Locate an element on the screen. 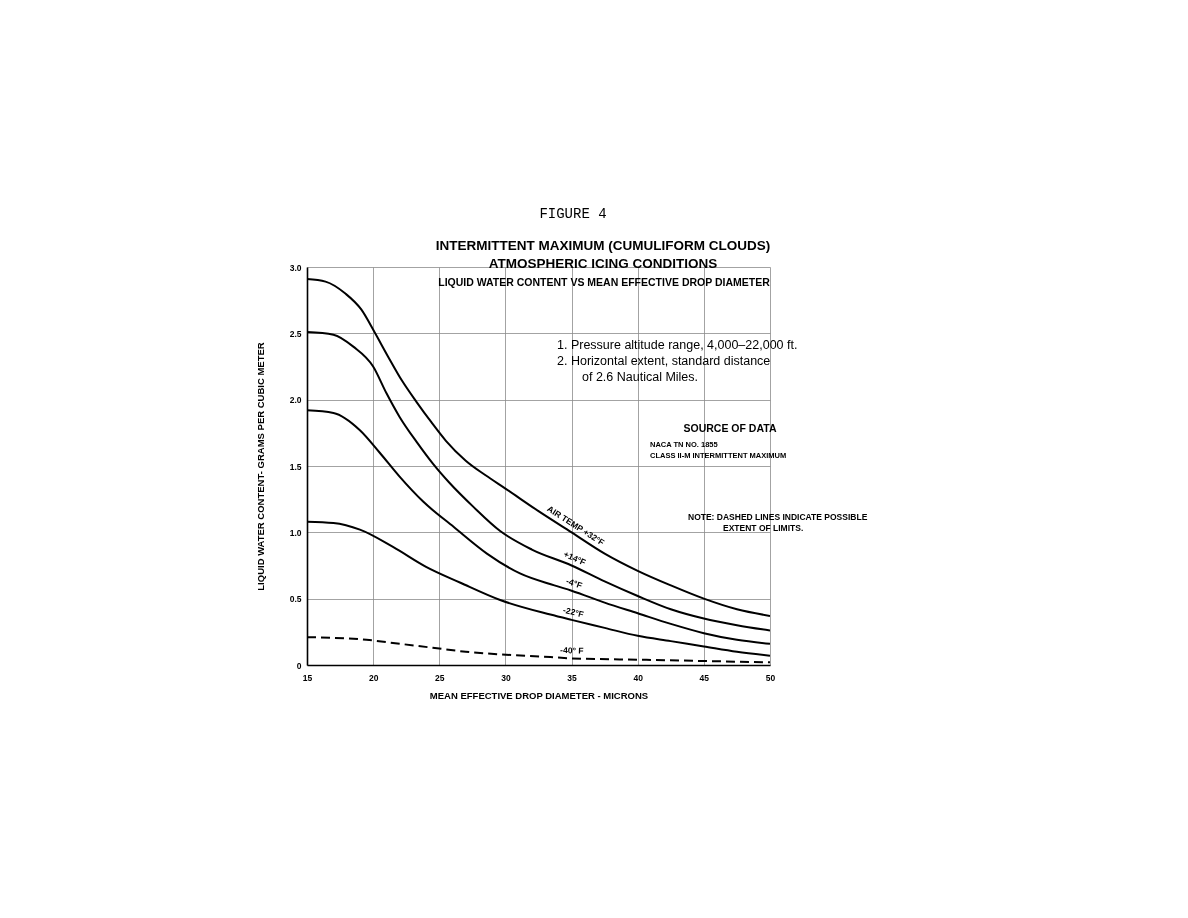 The image size is (1188, 918). text: -22°F is located at coordinates (573, 612).